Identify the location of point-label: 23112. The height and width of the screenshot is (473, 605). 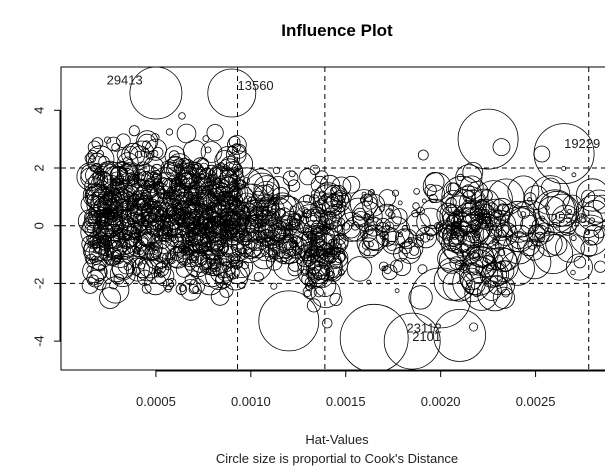
(424, 328).